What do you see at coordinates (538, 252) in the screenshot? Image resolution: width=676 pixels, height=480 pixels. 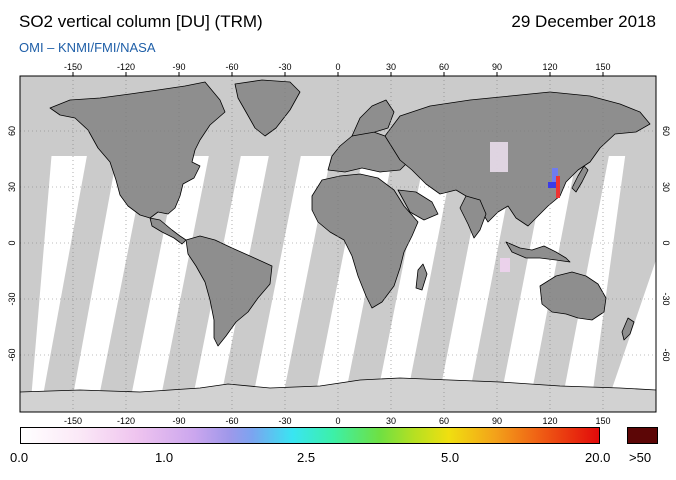 I see `indonesia` at bounding box center [538, 252].